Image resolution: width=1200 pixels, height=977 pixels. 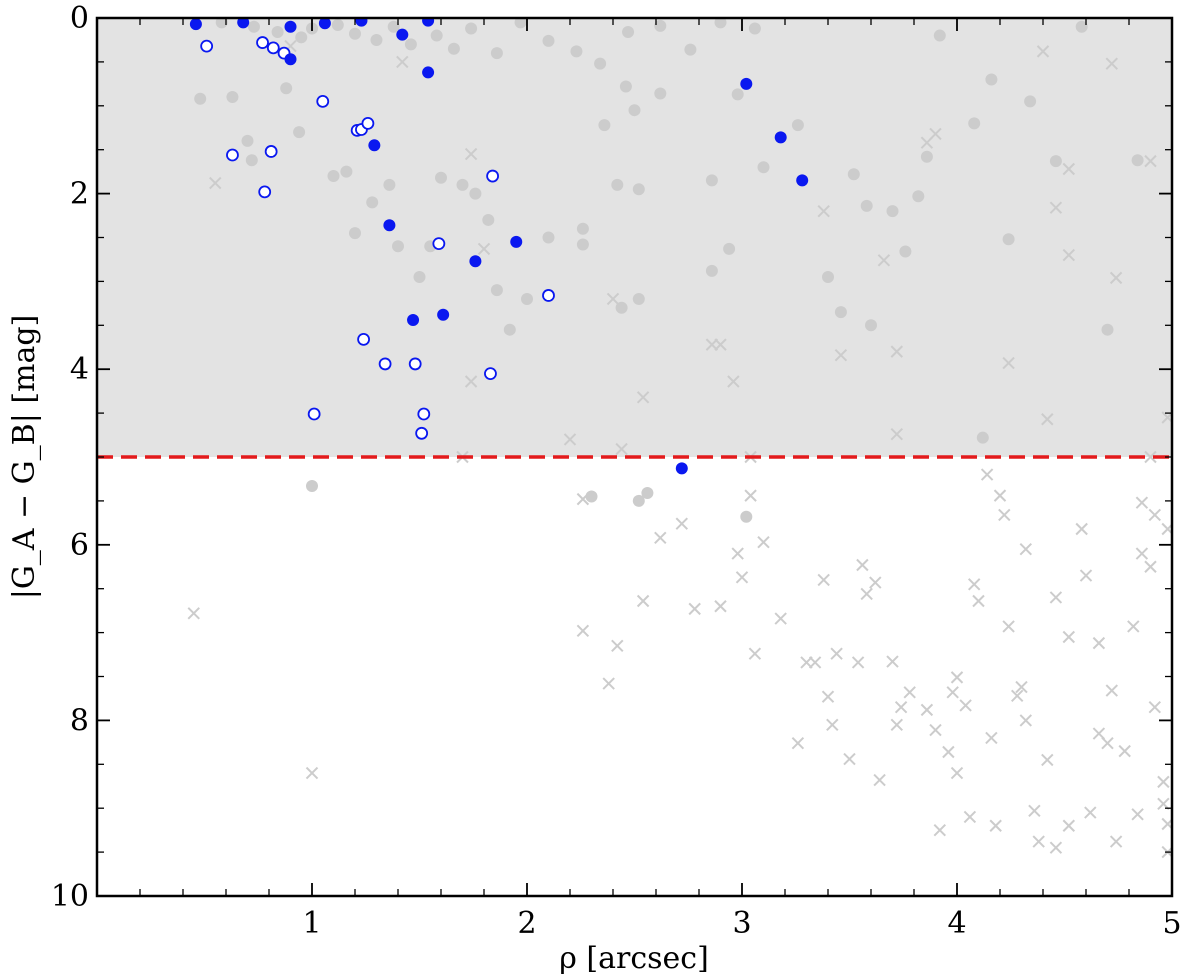 I want to click on x-tick-label: 2, so click(x=526, y=923).